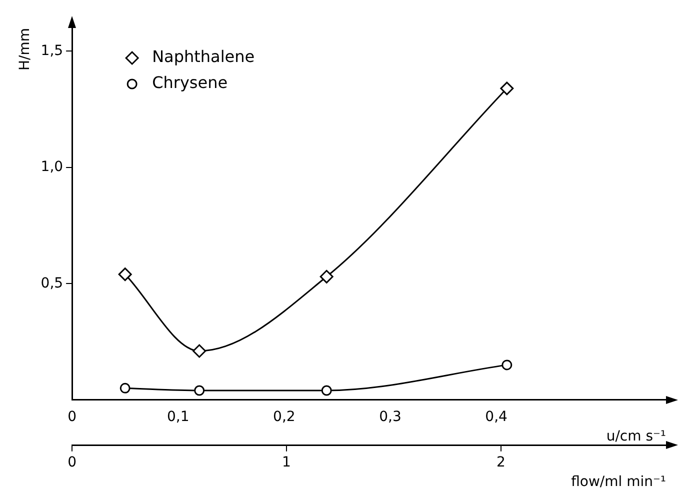  Describe the element at coordinates (496, 416) in the screenshot. I see `x-tick-label: 0,4` at that location.